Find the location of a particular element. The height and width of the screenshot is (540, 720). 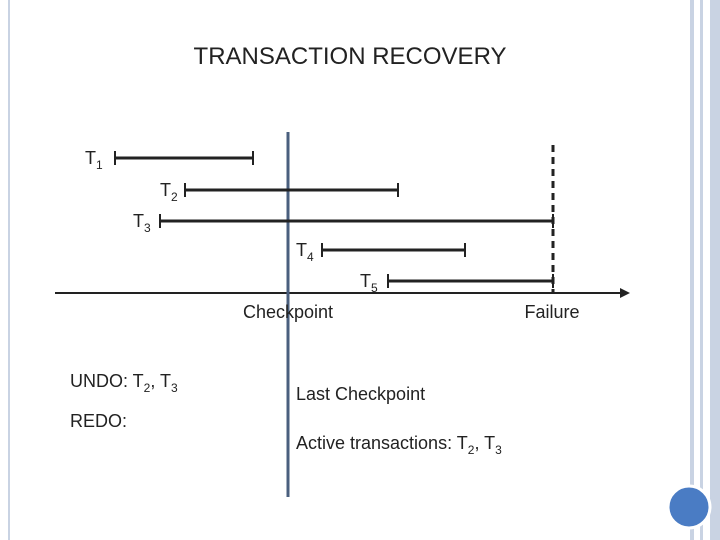

slide-badge is located at coordinates (689, 507).